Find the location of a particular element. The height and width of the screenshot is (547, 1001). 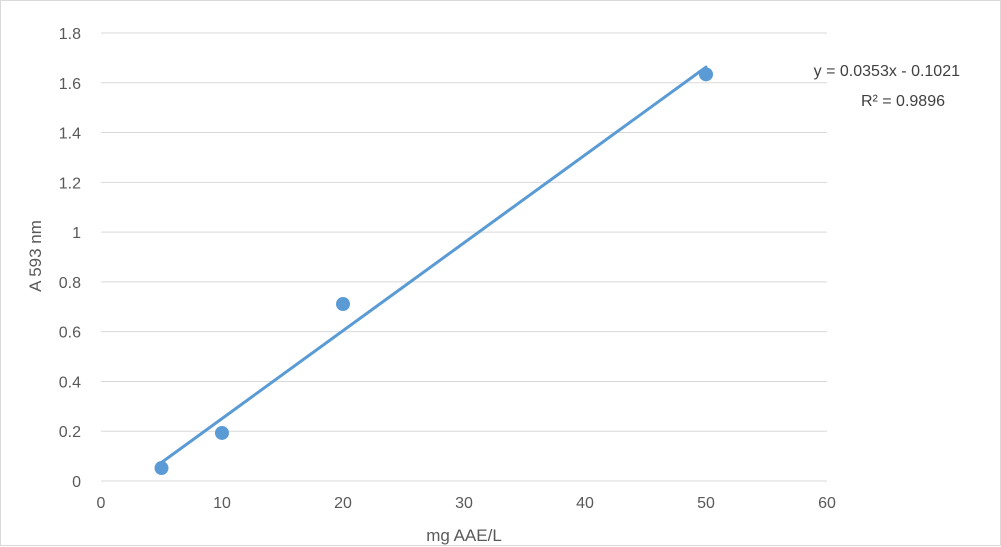

x-tick-label: 60 is located at coordinates (827, 503).